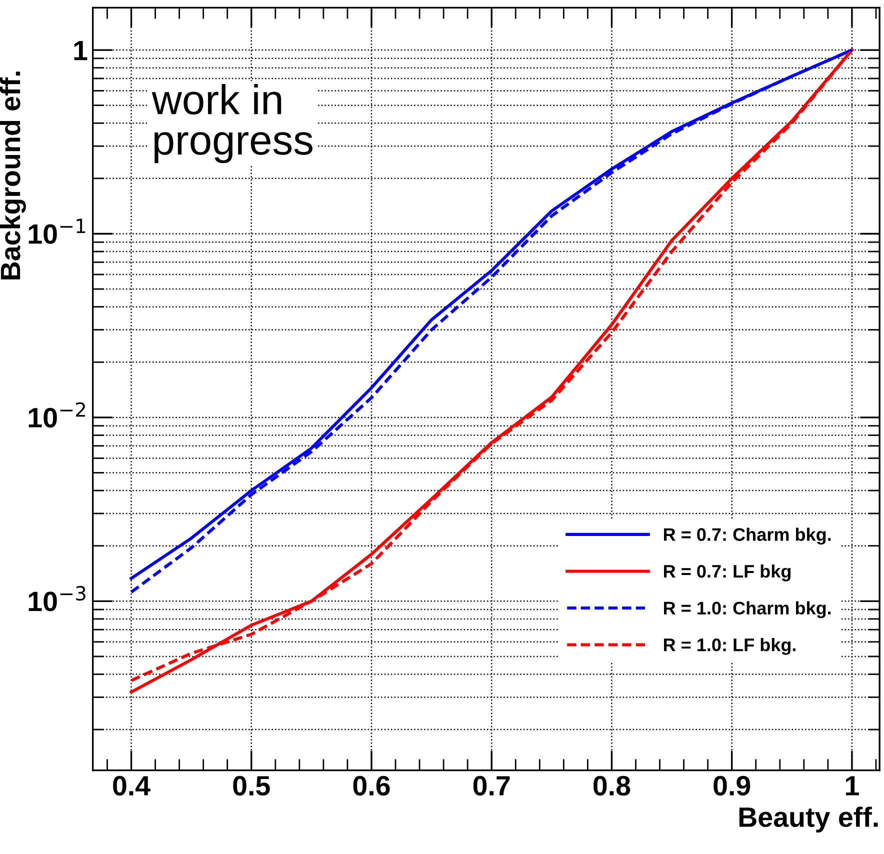 The width and height of the screenshot is (884, 854). Describe the element at coordinates (251, 786) in the screenshot. I see `x-tick-label: 0.5` at that location.